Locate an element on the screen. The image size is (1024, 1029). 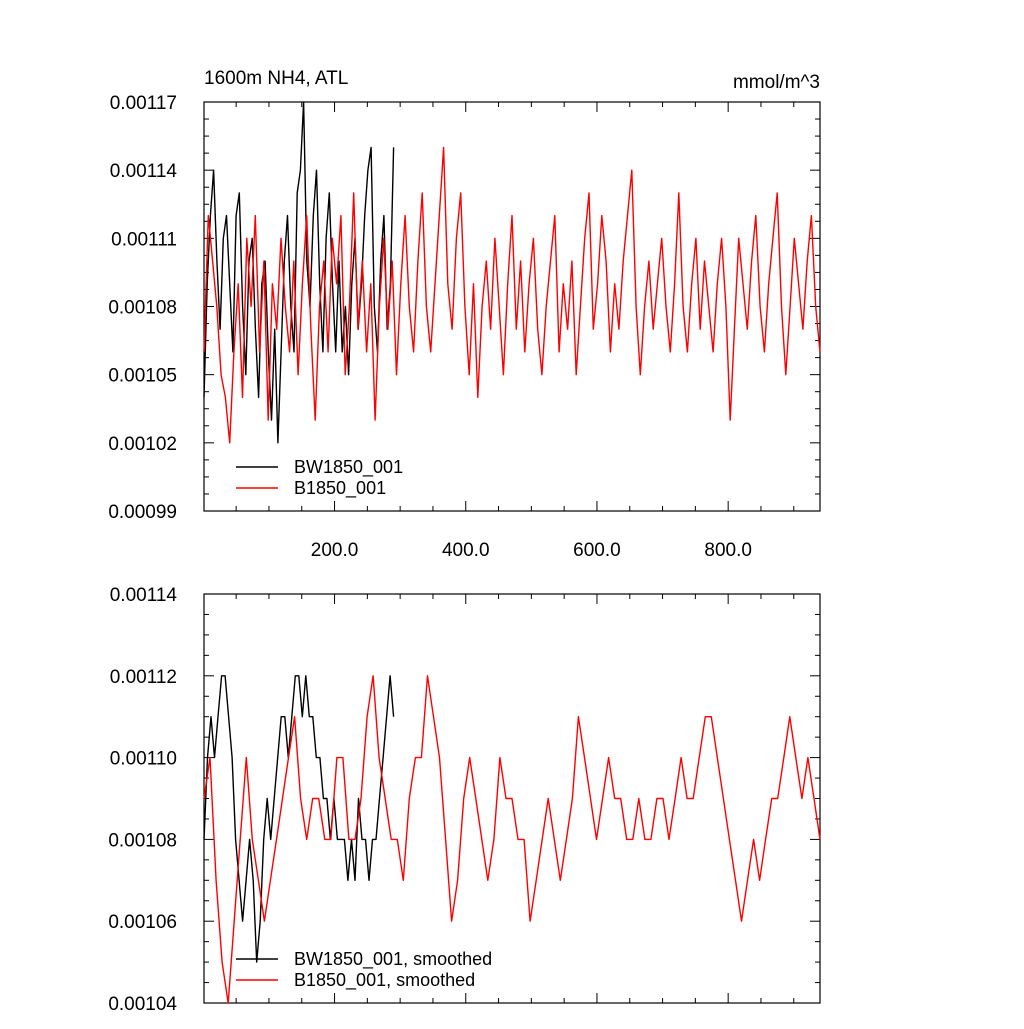
y-tick-label: 0.00112 is located at coordinates (143, 677).